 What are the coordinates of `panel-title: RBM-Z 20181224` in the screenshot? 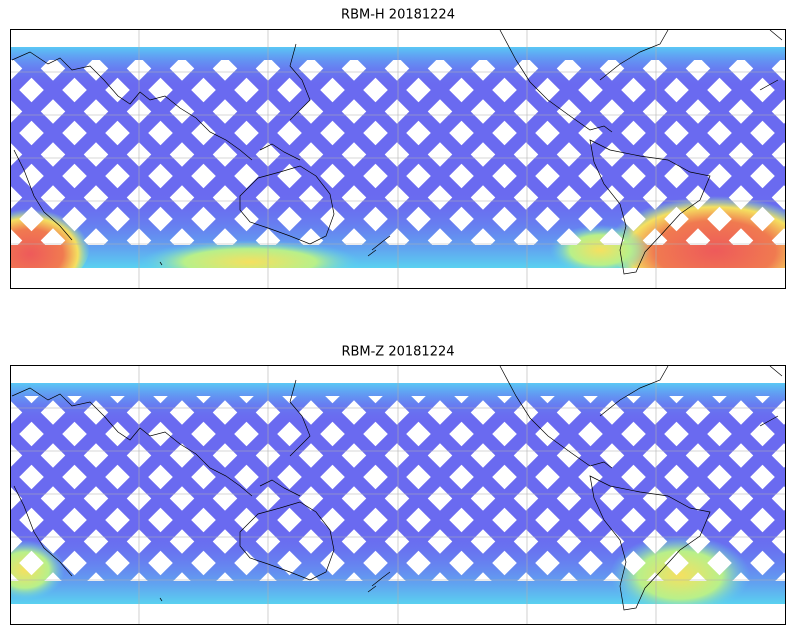 It's located at (397, 352).